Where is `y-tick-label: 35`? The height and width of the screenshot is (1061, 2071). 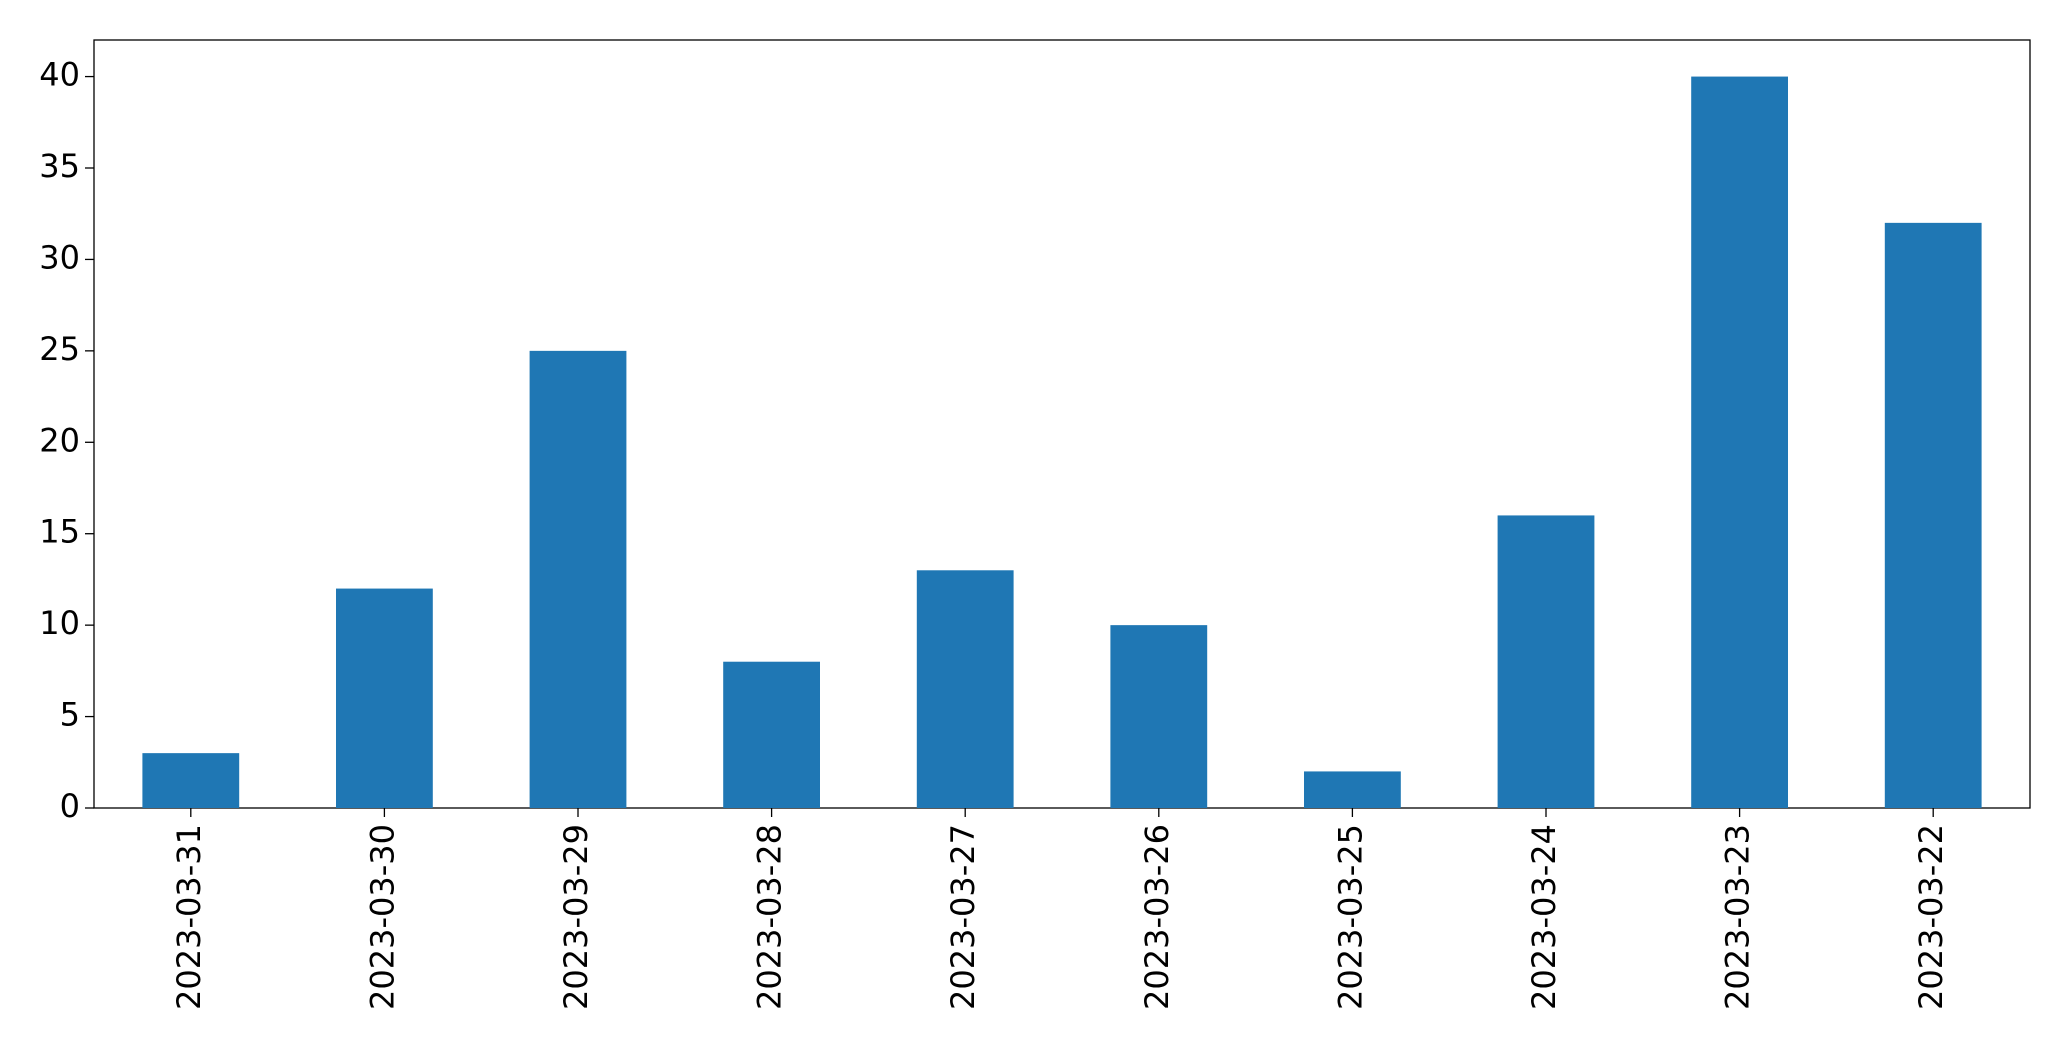
y-tick-label: 35 is located at coordinates (59, 166).